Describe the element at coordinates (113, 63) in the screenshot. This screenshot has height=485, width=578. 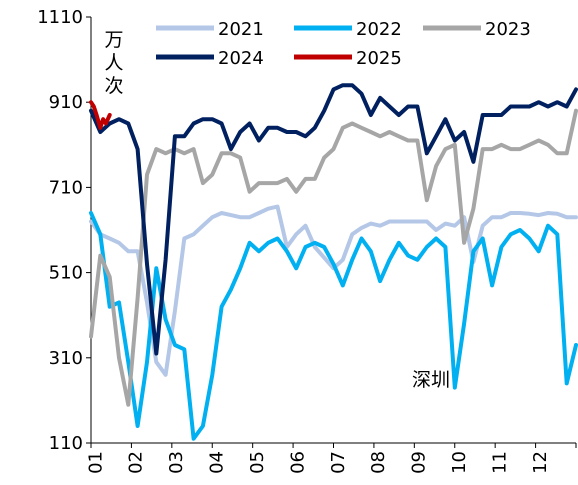
I see `unit-label-char: 人` at that location.